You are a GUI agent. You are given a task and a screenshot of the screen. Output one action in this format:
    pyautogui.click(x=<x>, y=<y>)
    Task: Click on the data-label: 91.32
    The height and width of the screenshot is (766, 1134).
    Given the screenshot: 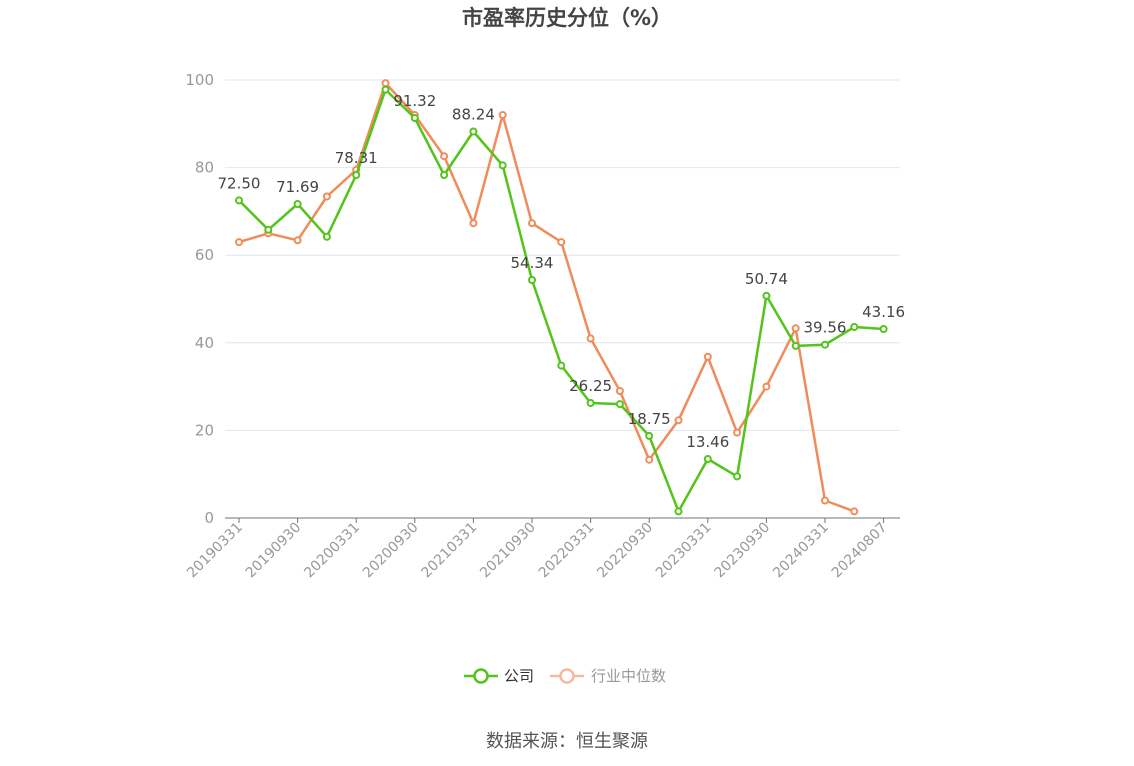 What is the action you would take?
    pyautogui.click(x=414, y=101)
    